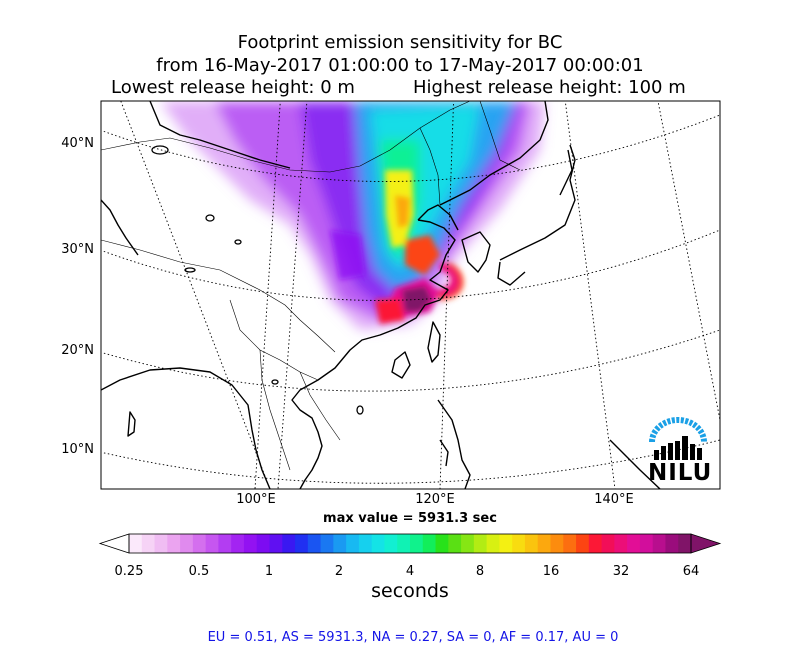 This screenshot has width=800, height=650. I want to click on colorbar-tick: 4, so click(410, 571).